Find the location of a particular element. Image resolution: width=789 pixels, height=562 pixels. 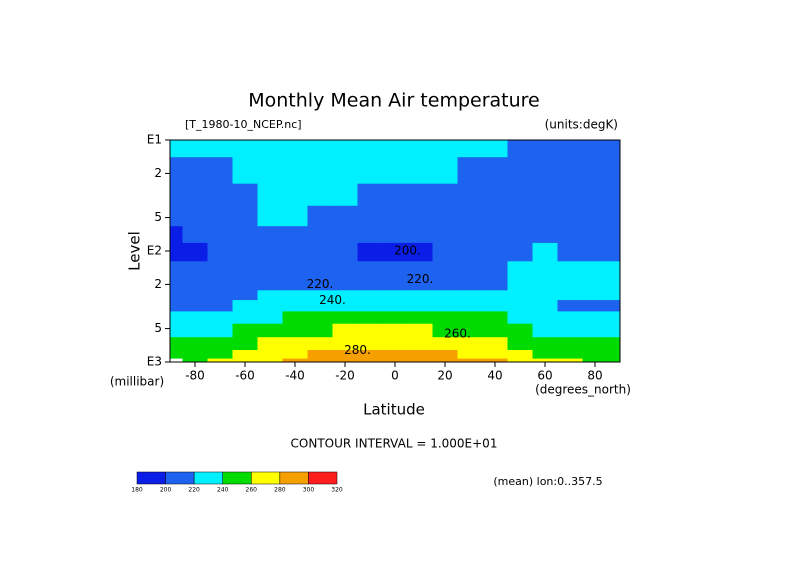

colorbar-label: 280 is located at coordinates (280, 490).